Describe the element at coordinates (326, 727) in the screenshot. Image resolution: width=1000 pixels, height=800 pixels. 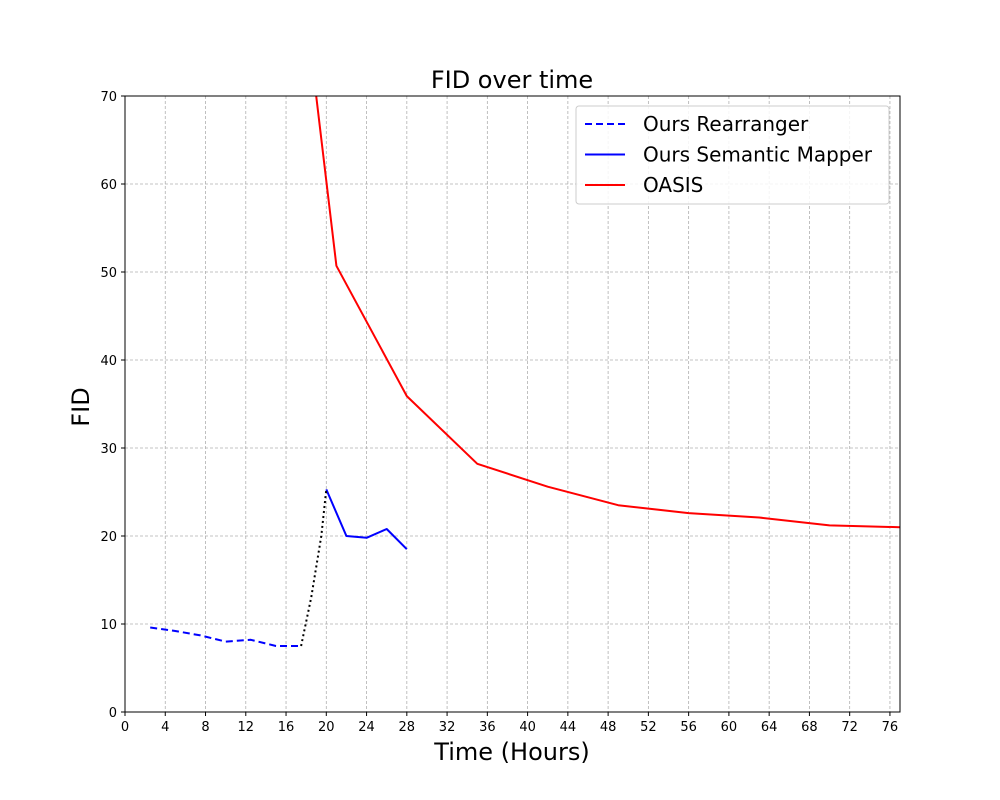
I see `x-tick-label: 20` at that location.